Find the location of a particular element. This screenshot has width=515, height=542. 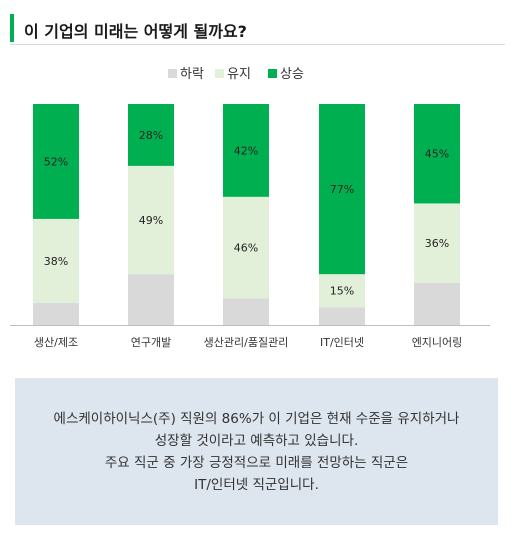

data-label-0-1: 38% is located at coordinates (56, 261).